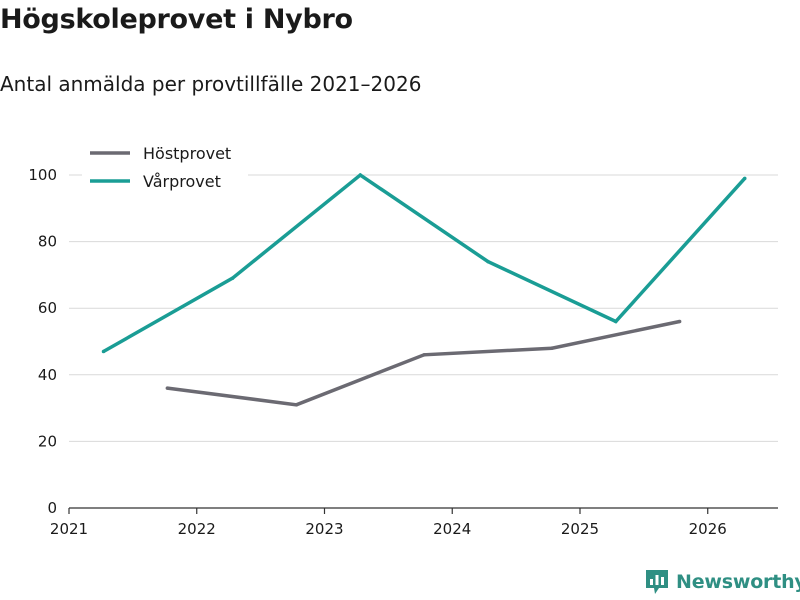  Describe the element at coordinates (197, 529) in the screenshot. I see `x-tick-label-2022: 2022` at that location.